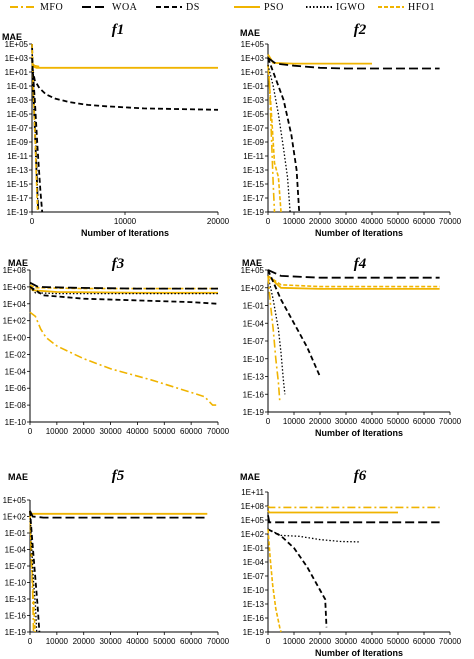 The height and width of the screenshot is (659, 474). What do you see at coordinates (18, 142) in the screenshot?
I see `y-tick-label: 1E-09` at bounding box center [18, 142].